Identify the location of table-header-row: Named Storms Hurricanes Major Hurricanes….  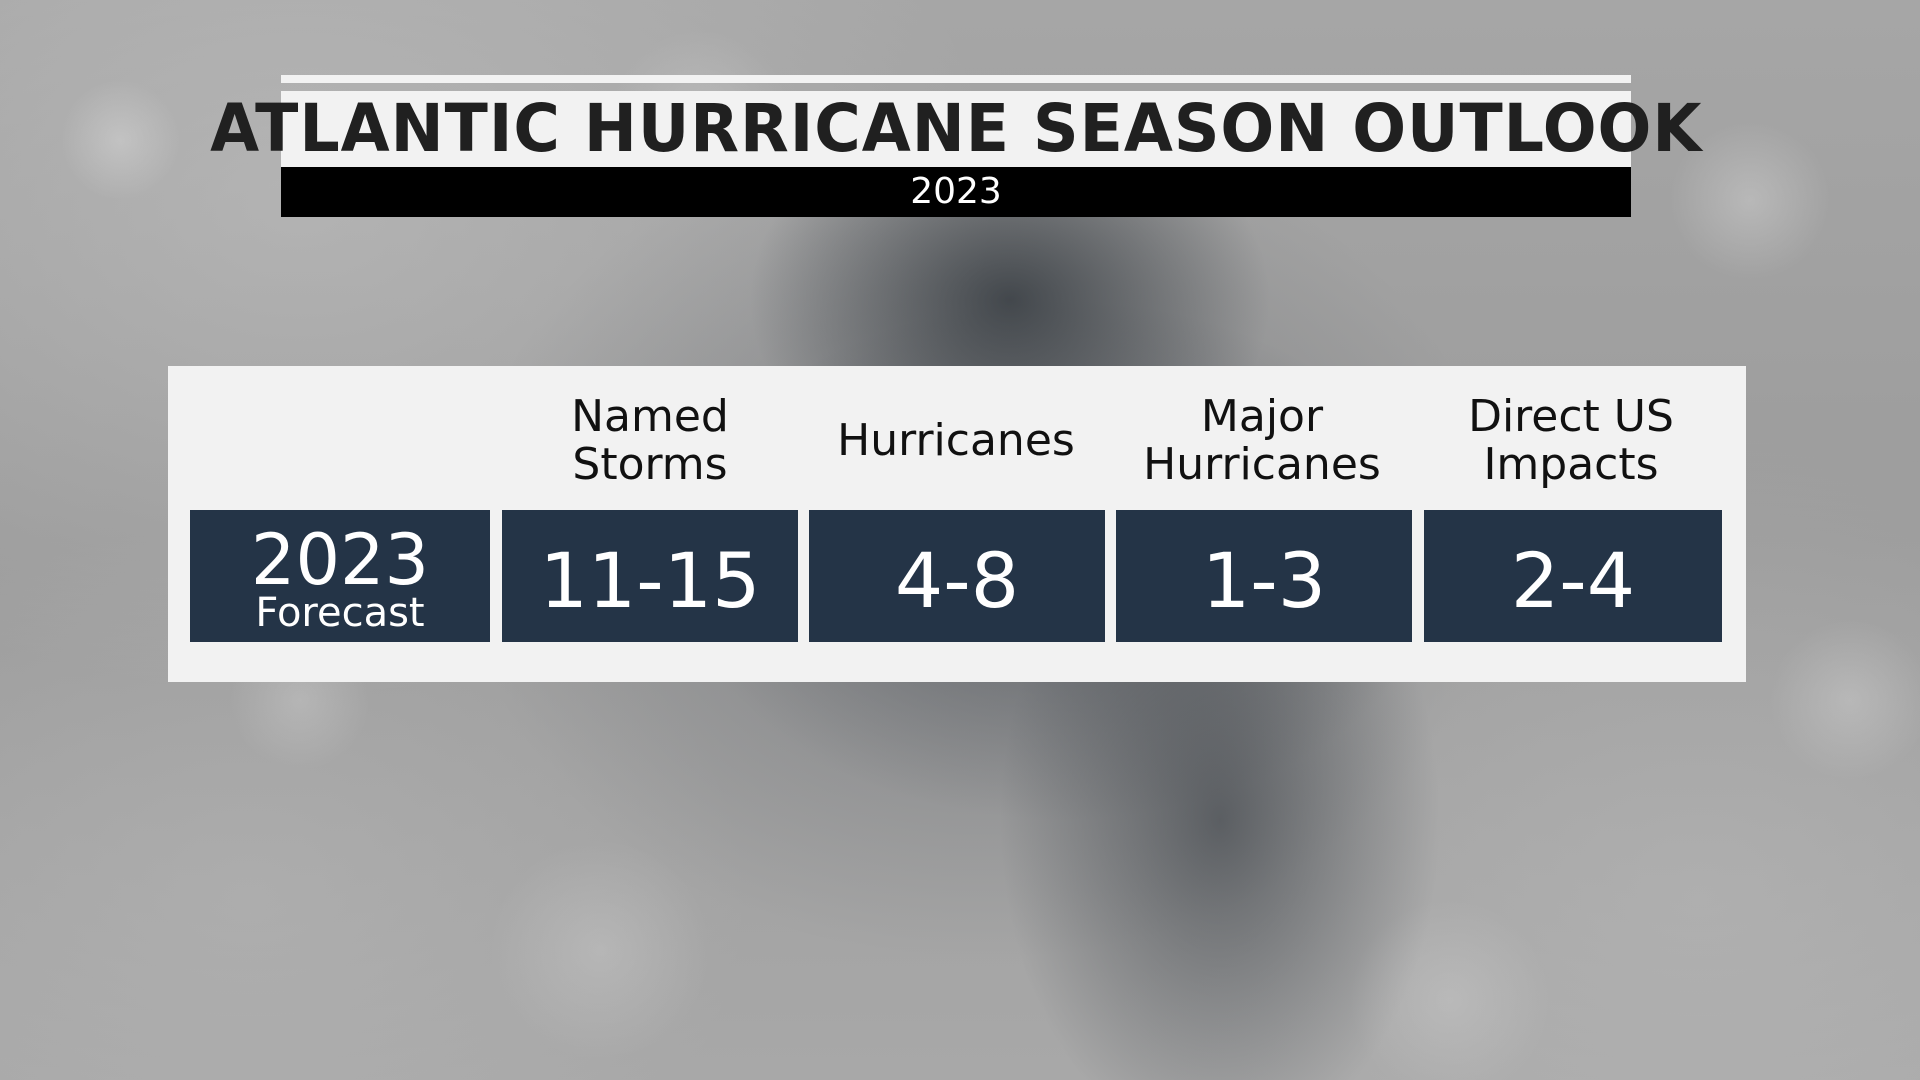
(957, 438).